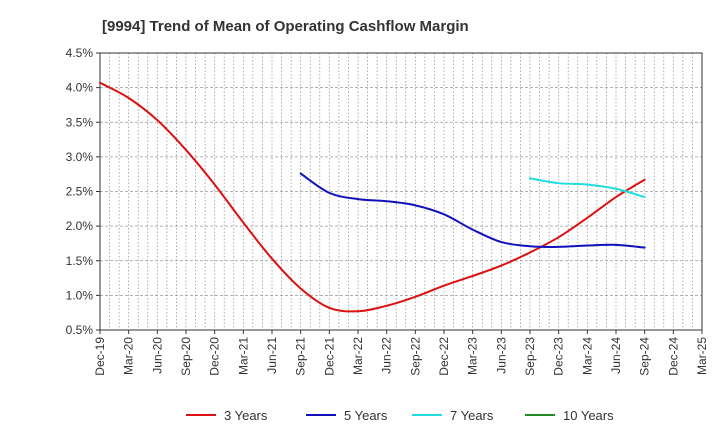  I want to click on legend: 3 Years 5 Years 7 Years 10 Years, so click(400, 415).